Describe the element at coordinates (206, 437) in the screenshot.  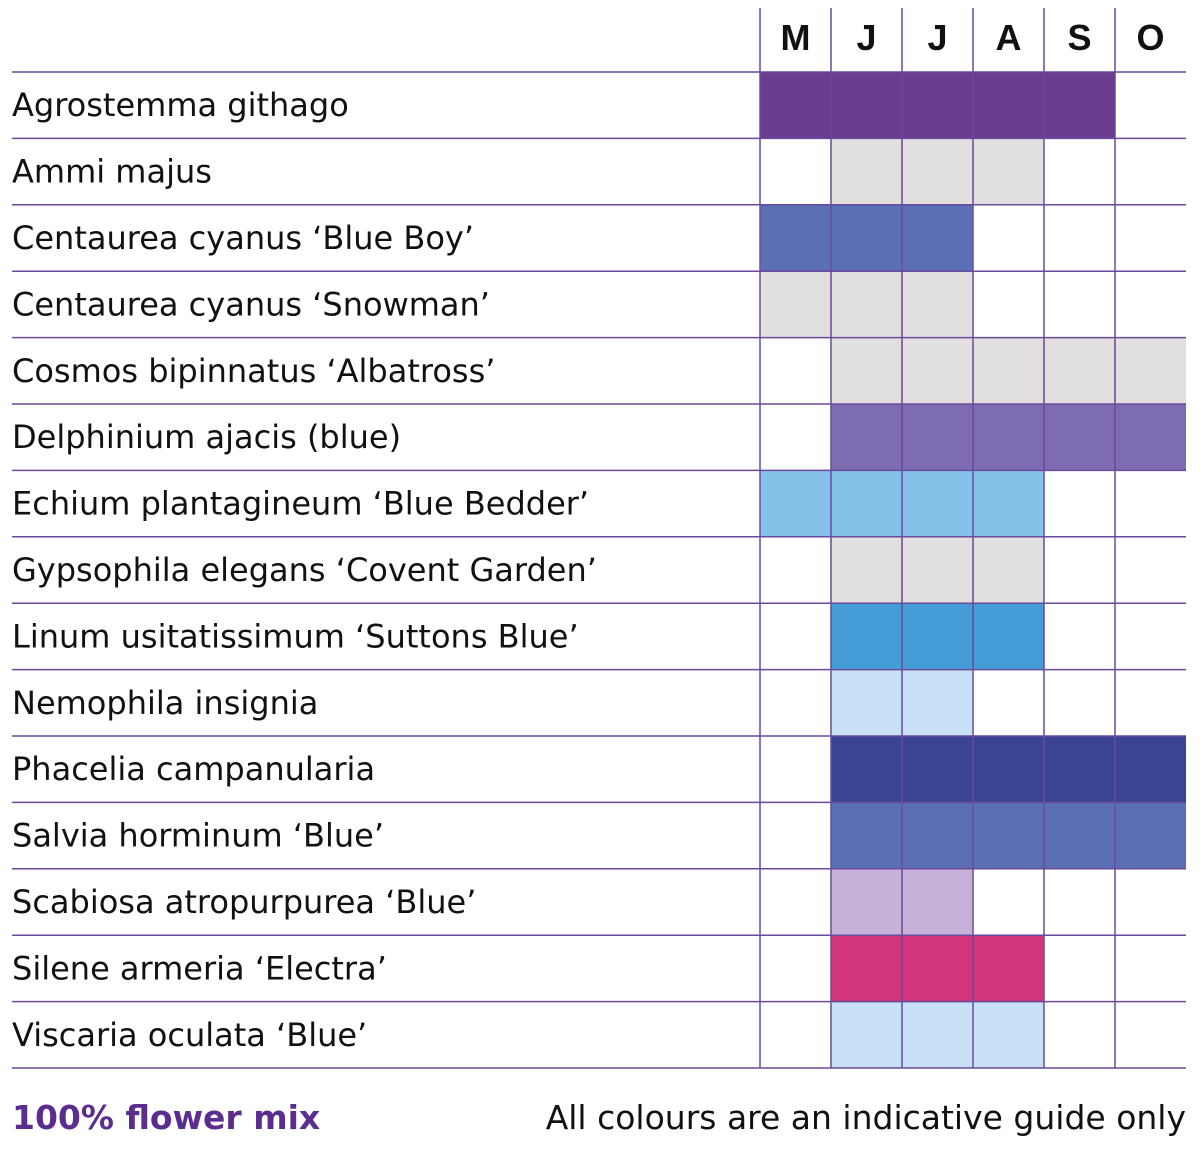
I see `species-label: Delphinium ajacis (blue)` at that location.